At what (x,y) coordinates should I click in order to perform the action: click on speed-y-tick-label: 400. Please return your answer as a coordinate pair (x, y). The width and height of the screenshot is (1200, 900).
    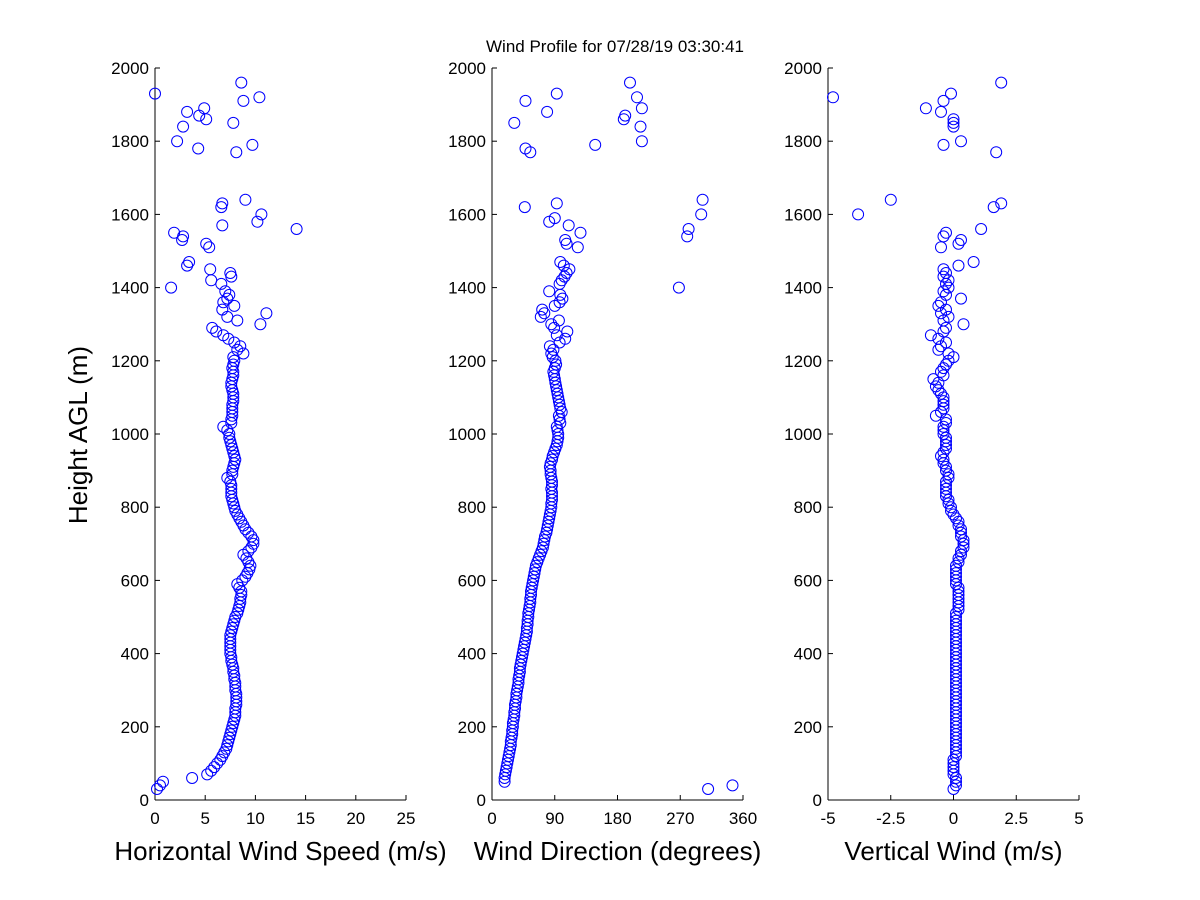
    Looking at the image, I should click on (135, 654).